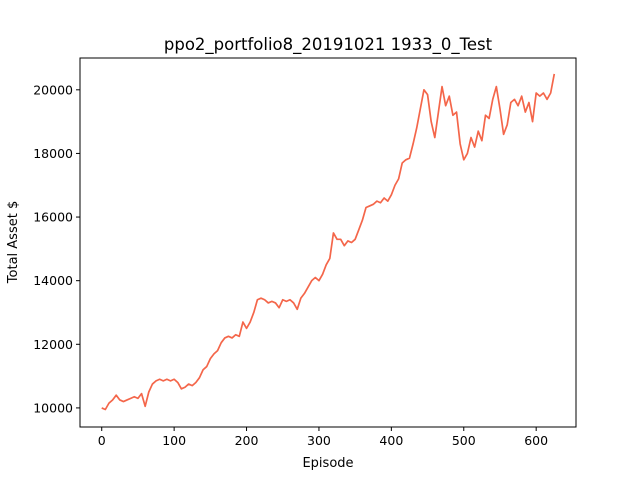 The height and width of the screenshot is (480, 640). Describe the element at coordinates (391, 440) in the screenshot. I see `x-tick-label: 400` at that location.